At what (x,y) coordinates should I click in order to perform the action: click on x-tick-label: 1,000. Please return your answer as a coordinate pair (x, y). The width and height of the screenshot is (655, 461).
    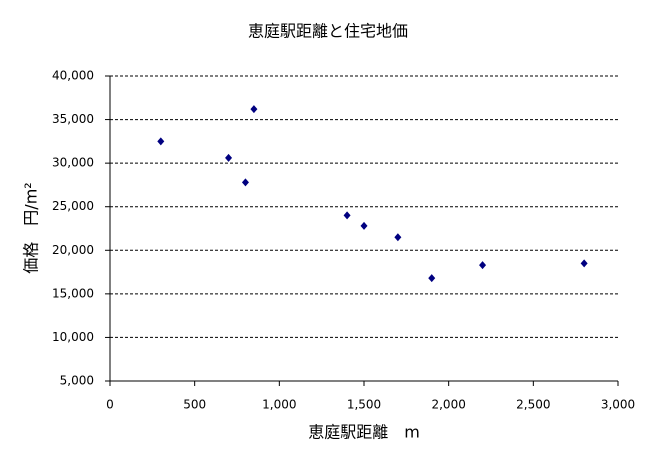
    Looking at the image, I should click on (279, 405).